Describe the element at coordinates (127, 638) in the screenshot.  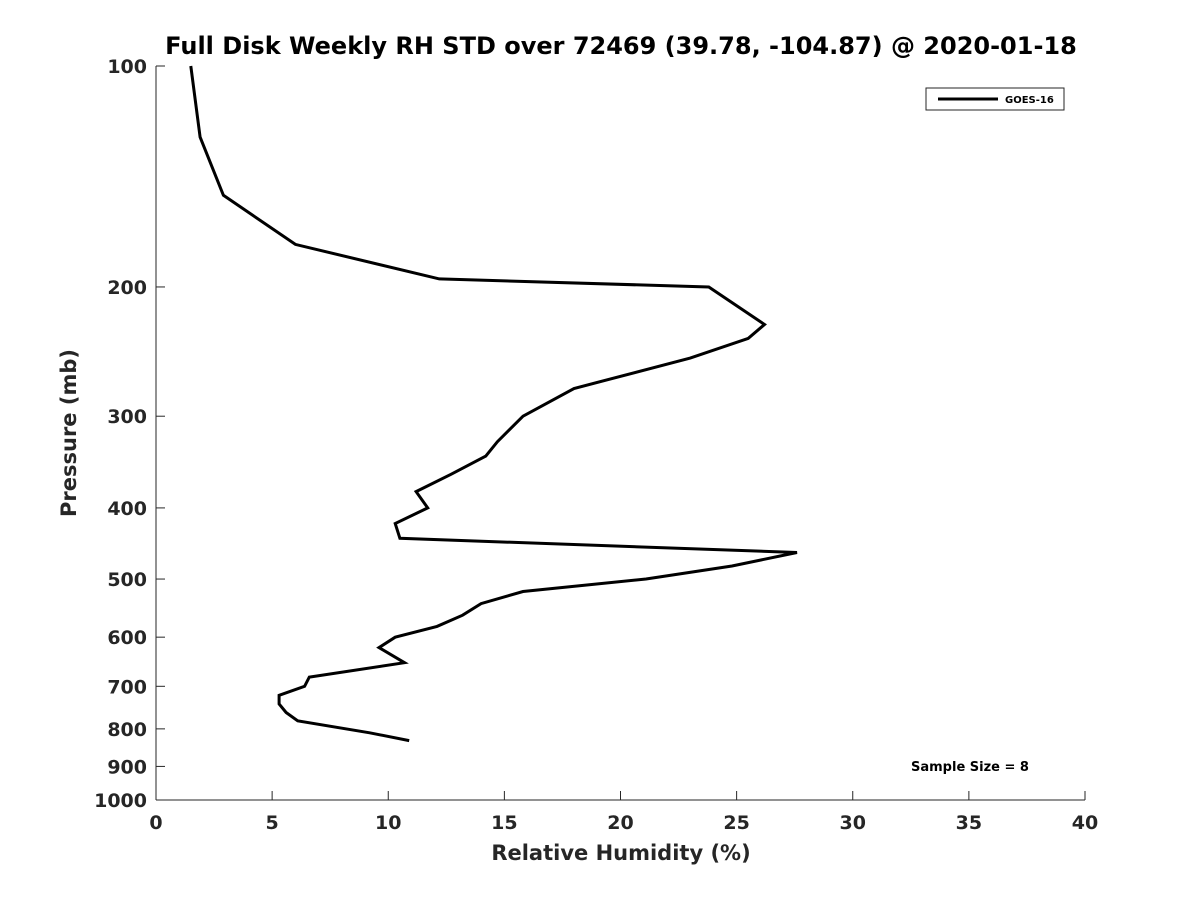
I see `y-tick-label: 600` at that location.